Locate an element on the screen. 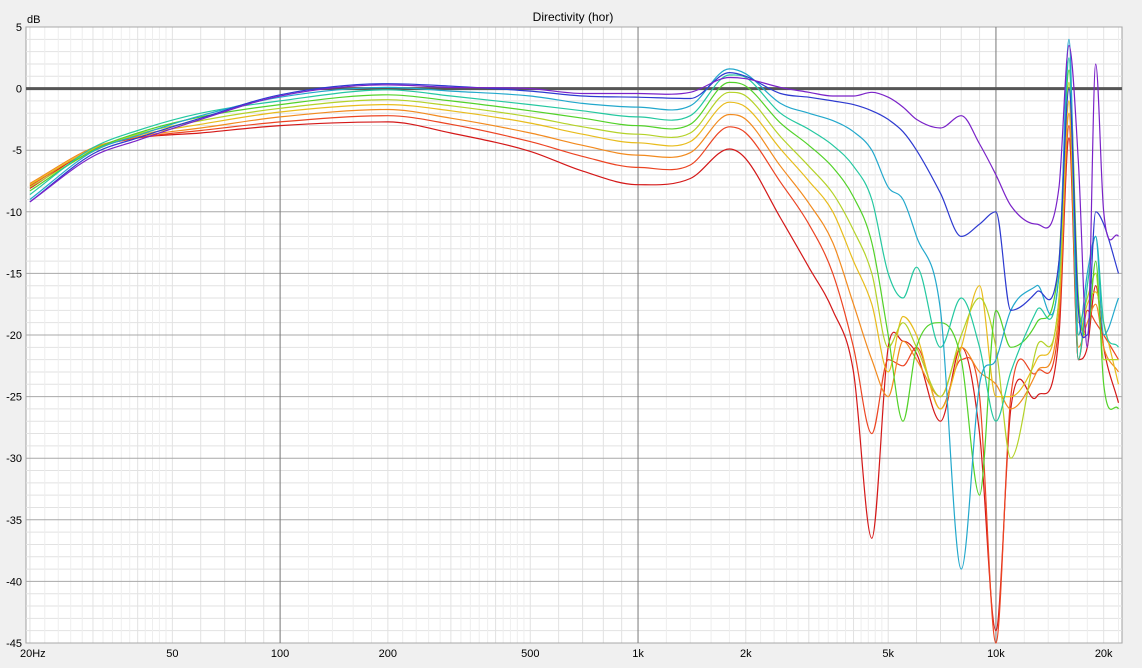 The width and height of the screenshot is (1142, 668). y-tick-label: -30 is located at coordinates (14, 459).